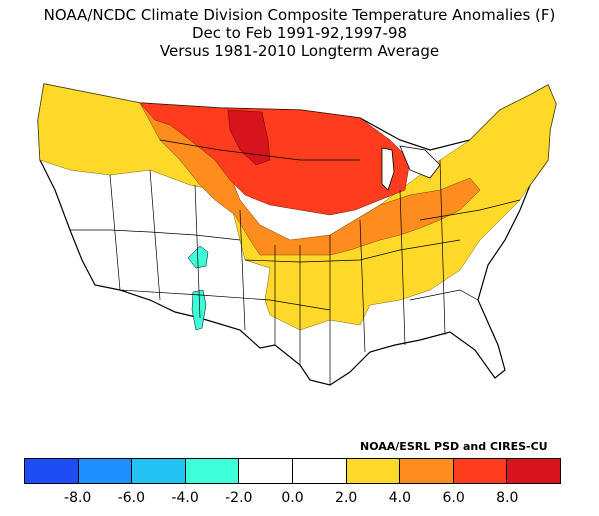 The height and width of the screenshot is (516, 599). Describe the element at coordinates (400, 498) in the screenshot. I see `legend-tick-label: 4.0` at that location.